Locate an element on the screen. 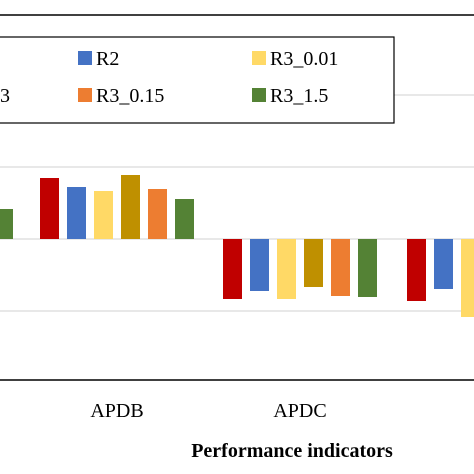 Image resolution: width=474 pixels, height=474 pixels. legend-label: R3_0.15 is located at coordinates (130, 96).